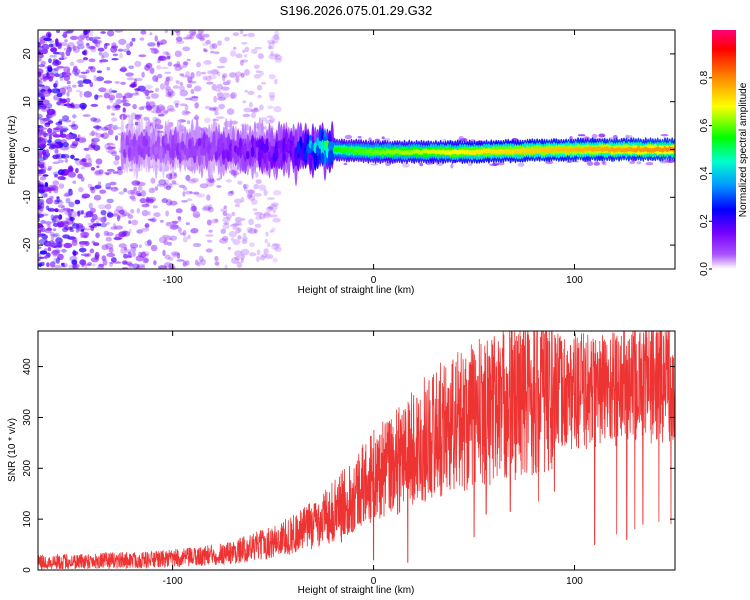 This screenshot has width=750, height=600. I want to click on snr-ytick-label: 300, so click(27, 417).